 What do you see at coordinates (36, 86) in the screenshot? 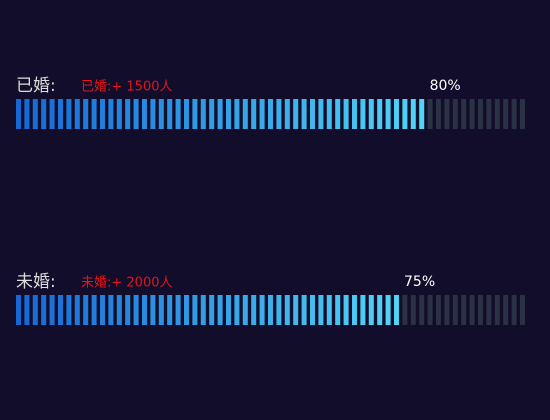
I see `category-label: 已婚:` at bounding box center [36, 86].